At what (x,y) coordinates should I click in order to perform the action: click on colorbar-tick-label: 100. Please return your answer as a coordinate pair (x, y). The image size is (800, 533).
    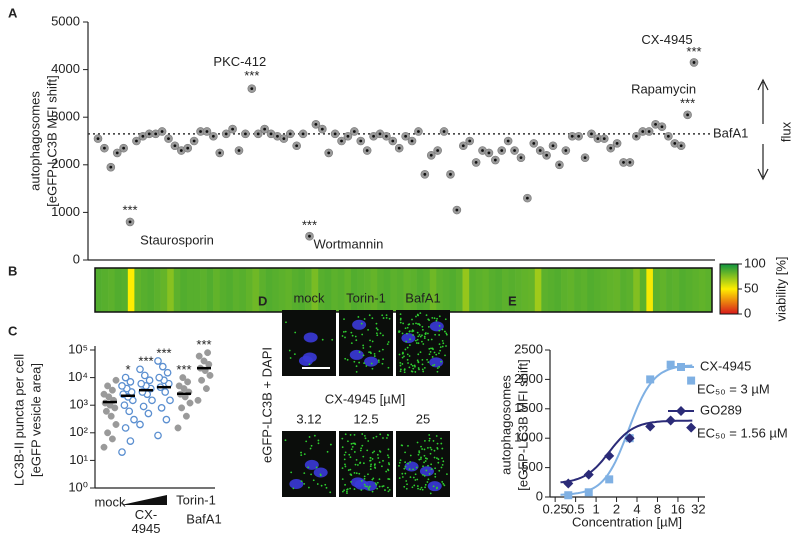
    Looking at the image, I should click on (755, 262).